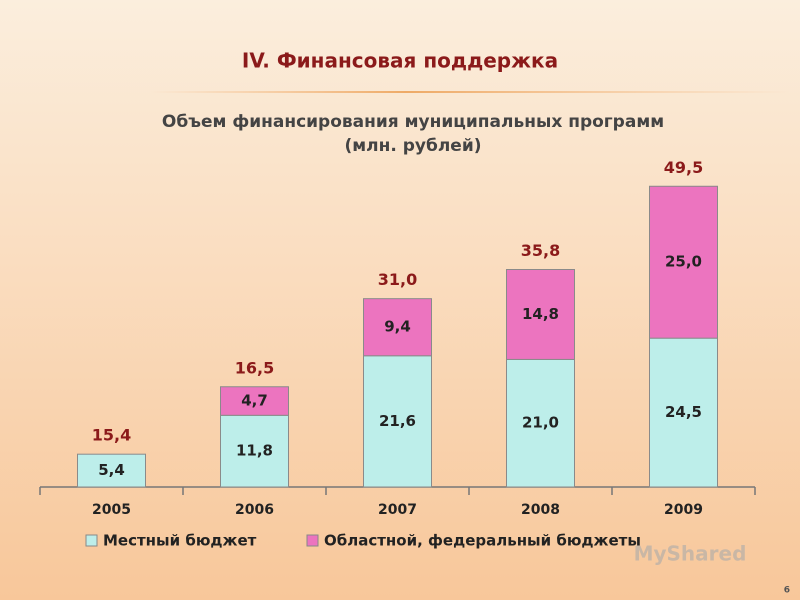 Image resolution: width=800 pixels, height=600 pixels. I want to click on watermark: MyShared, so click(690, 554).